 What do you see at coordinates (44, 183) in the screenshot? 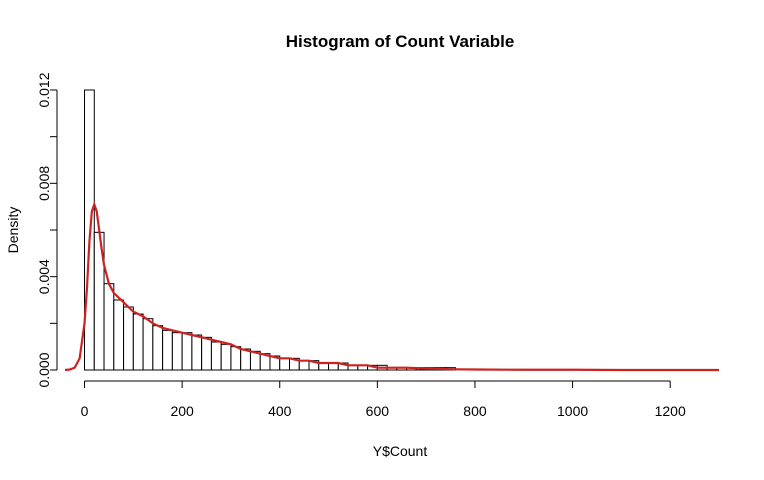
I see `y-tick-label: 0.008` at bounding box center [44, 183].